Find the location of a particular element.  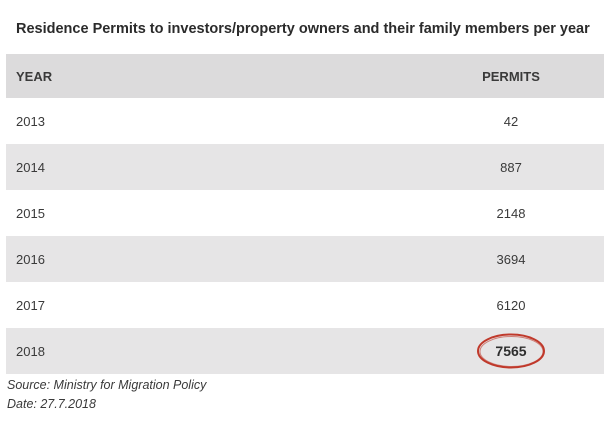

year-cell: 2013 is located at coordinates (30, 121).